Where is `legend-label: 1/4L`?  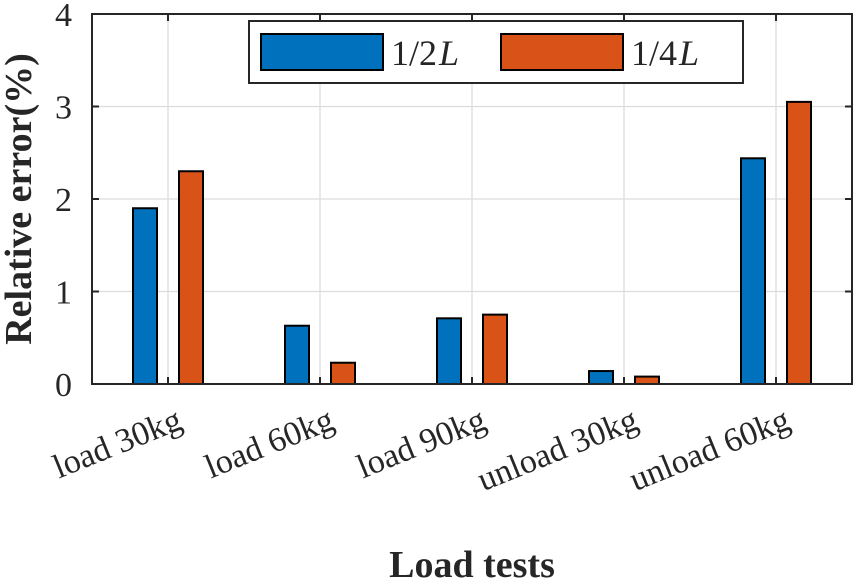 legend-label: 1/4L is located at coordinates (665, 53).